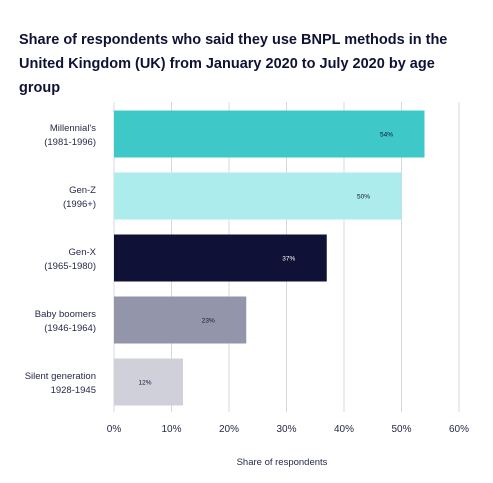 This screenshot has width=493, height=483. I want to click on x-tick-label: 40%, so click(344, 429).